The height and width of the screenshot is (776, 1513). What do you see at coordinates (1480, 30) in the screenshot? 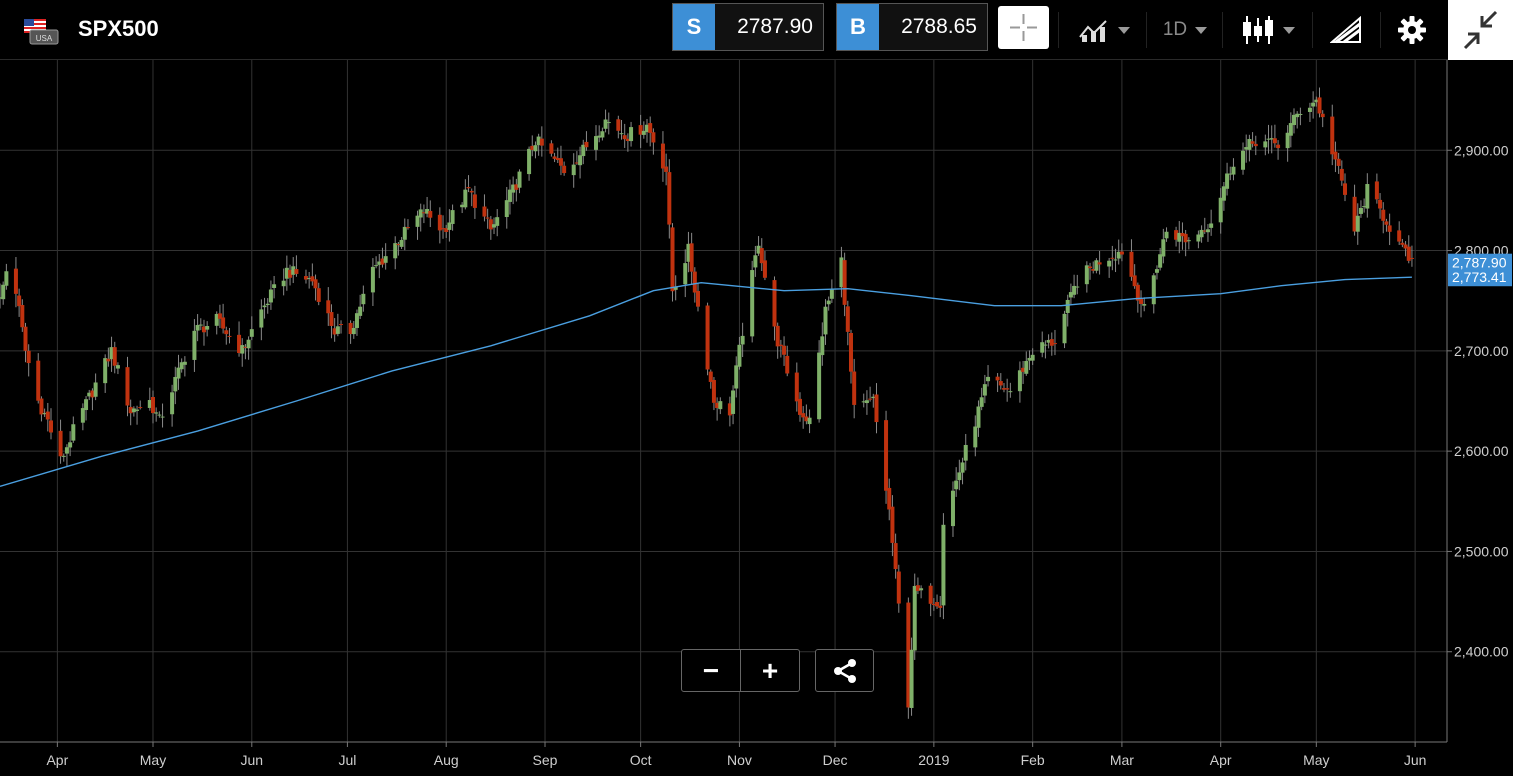
I see `collapse-button` at bounding box center [1480, 30].